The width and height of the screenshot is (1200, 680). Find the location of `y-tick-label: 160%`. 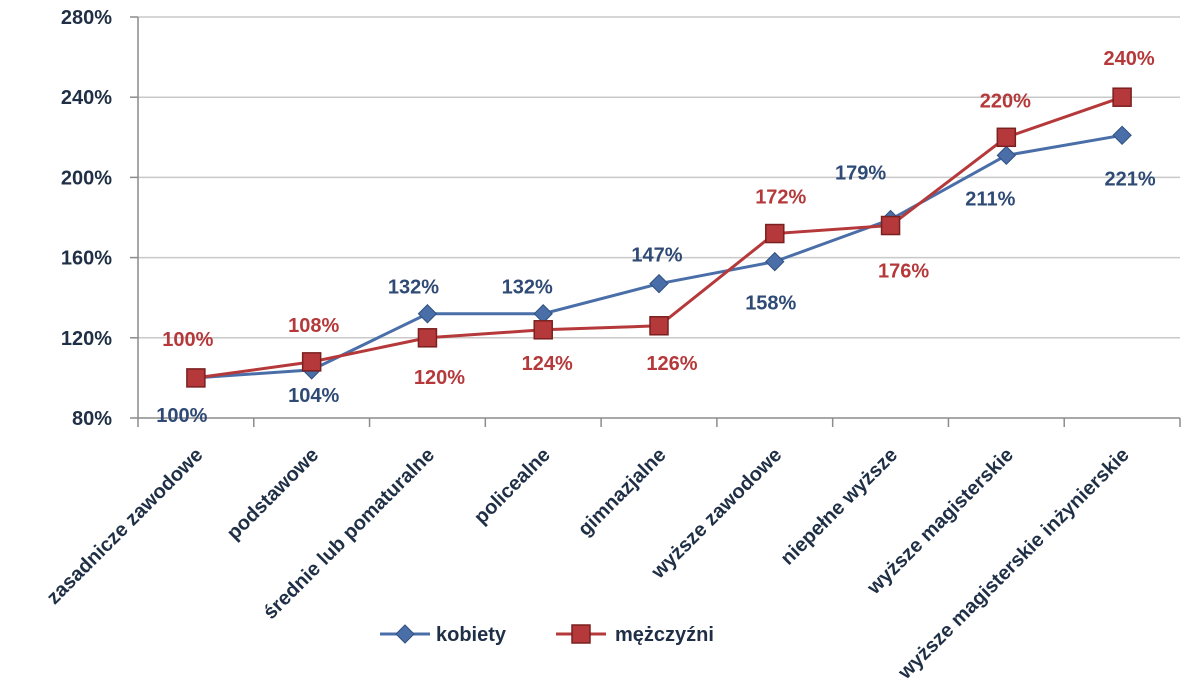

y-tick-label: 160% is located at coordinates (86, 259).